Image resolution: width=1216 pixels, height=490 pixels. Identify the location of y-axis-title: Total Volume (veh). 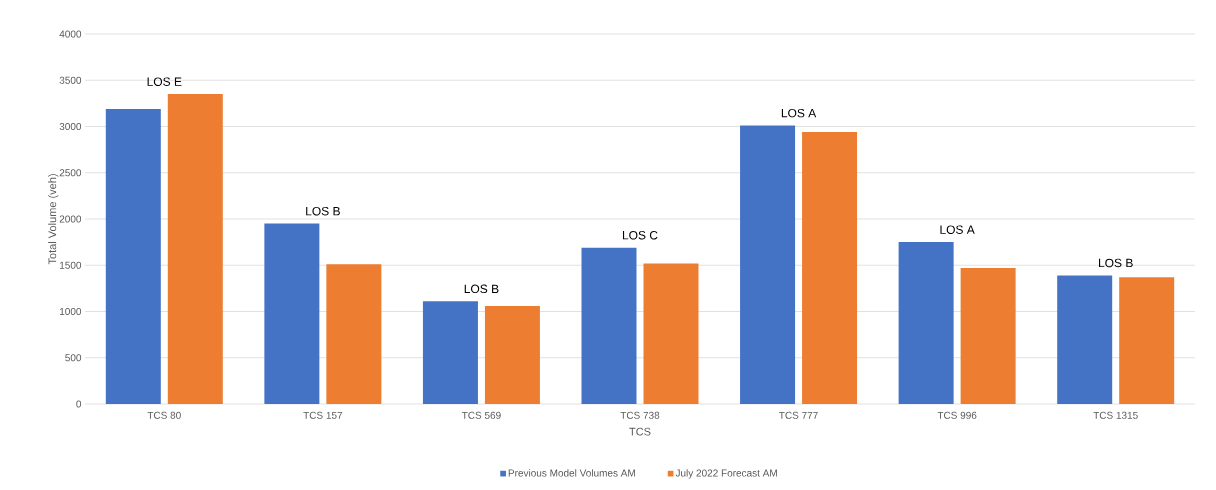
(53, 219).